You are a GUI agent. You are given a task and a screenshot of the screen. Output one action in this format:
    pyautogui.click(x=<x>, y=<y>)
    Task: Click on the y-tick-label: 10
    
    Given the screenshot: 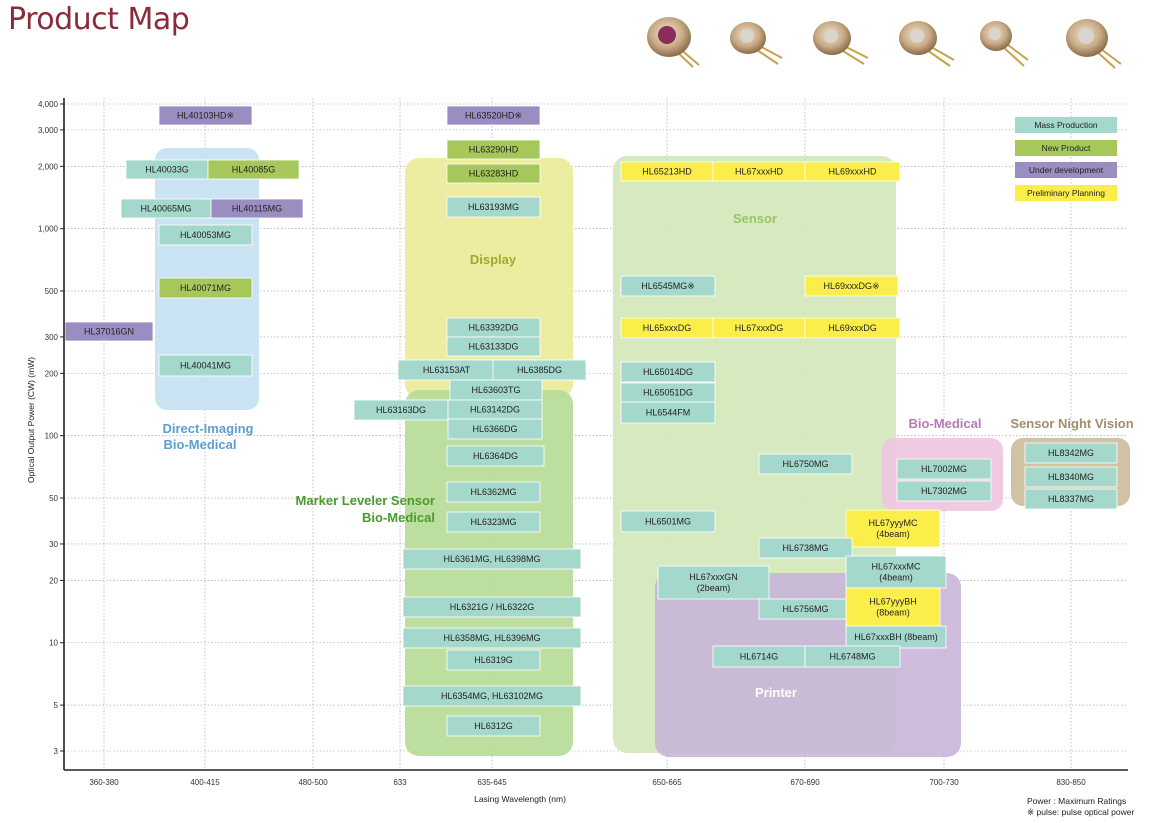 What is the action you would take?
    pyautogui.click(x=53, y=643)
    